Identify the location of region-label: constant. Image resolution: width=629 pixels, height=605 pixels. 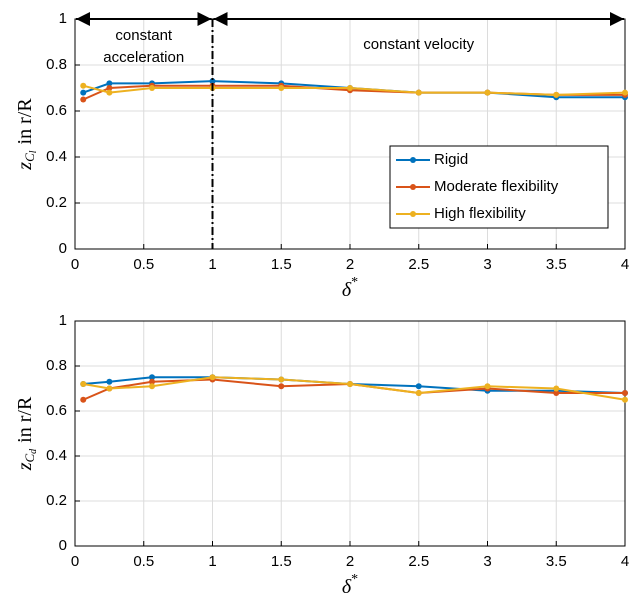
(144, 35).